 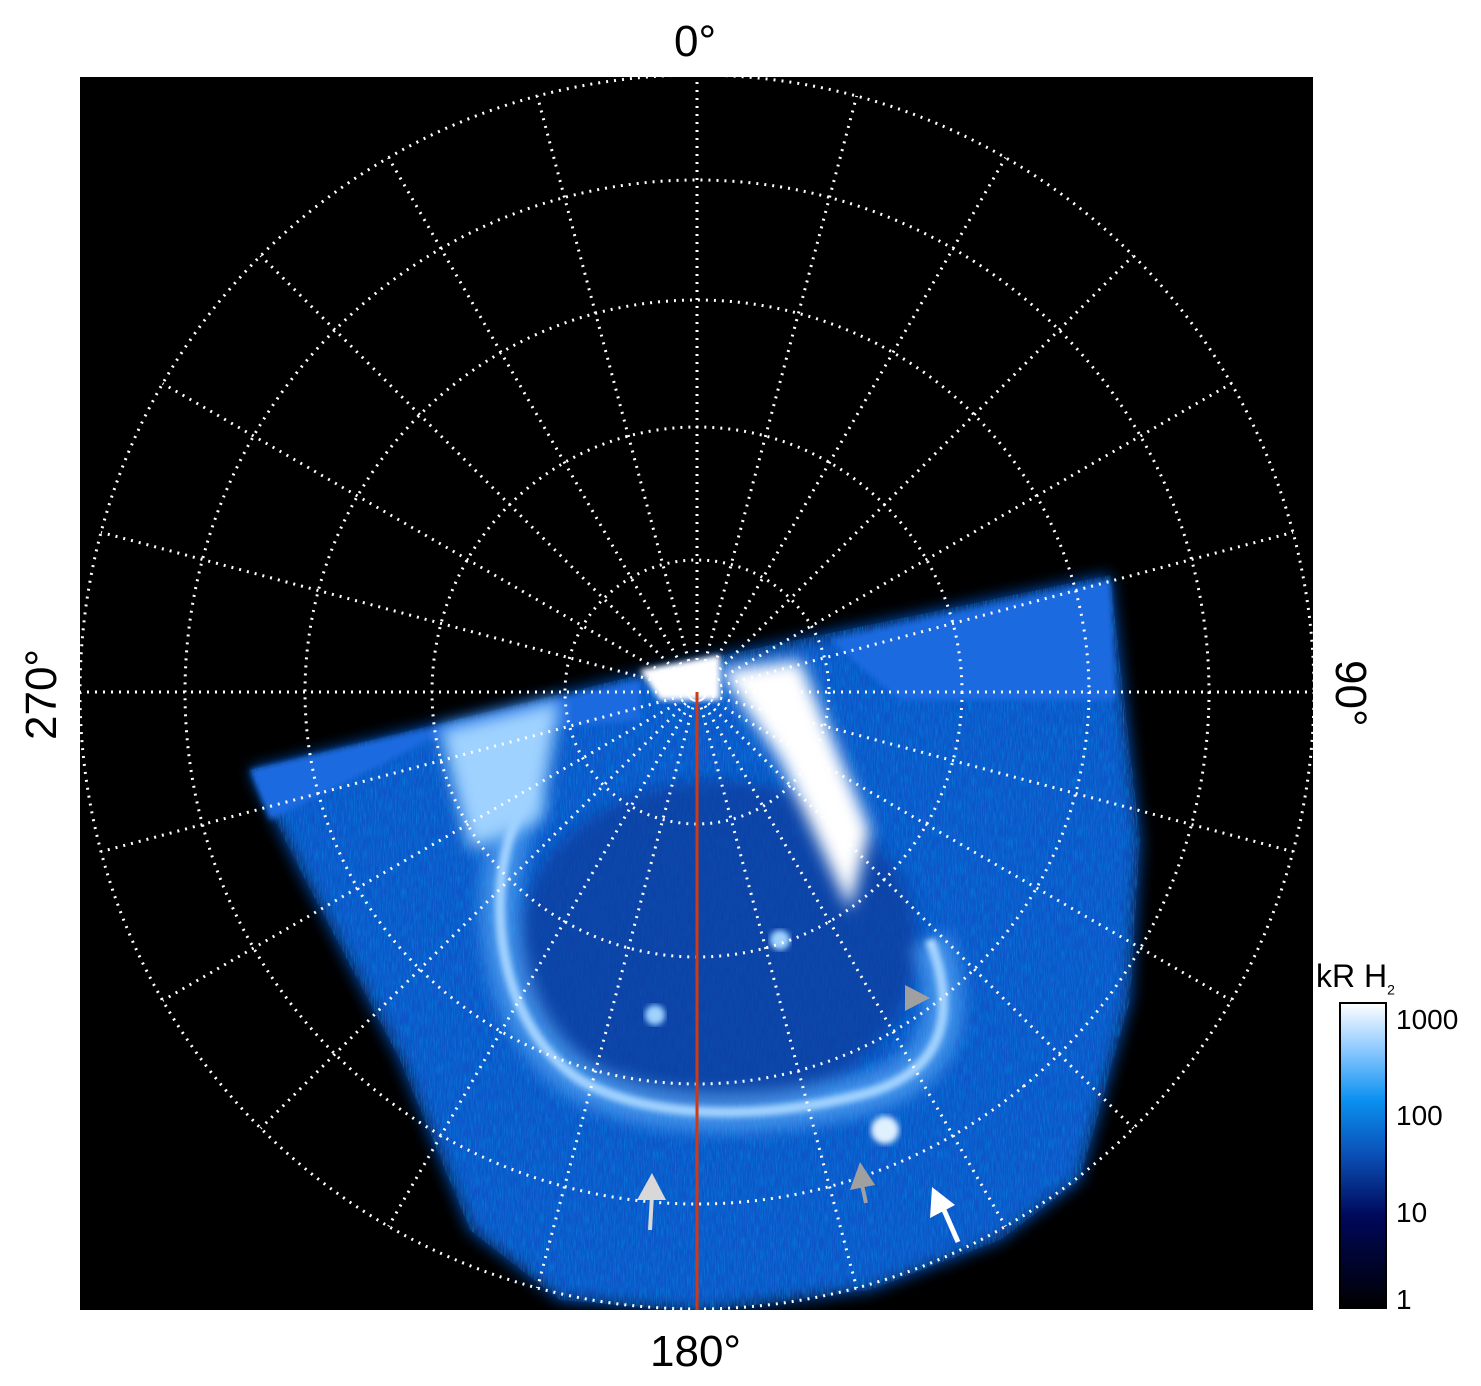 I want to click on colorbar-title-text: kR H, so click(x=1352, y=976).